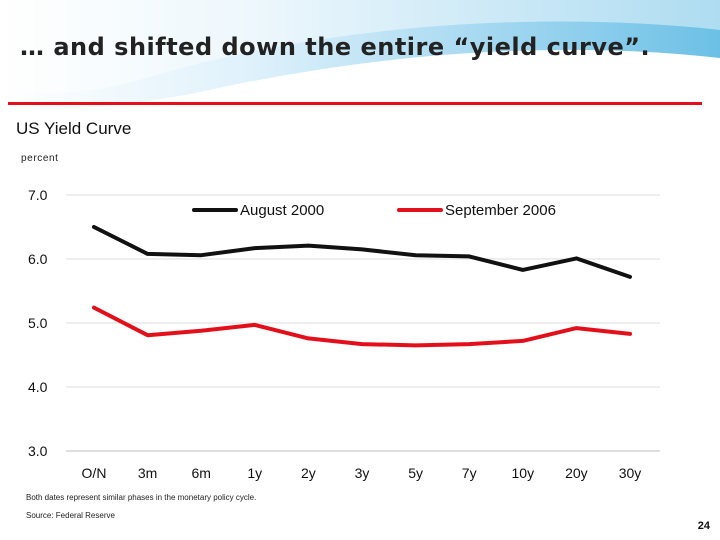 Image resolution: width=720 pixels, height=540 pixels. I want to click on x-tick-label: 10y, so click(523, 473).